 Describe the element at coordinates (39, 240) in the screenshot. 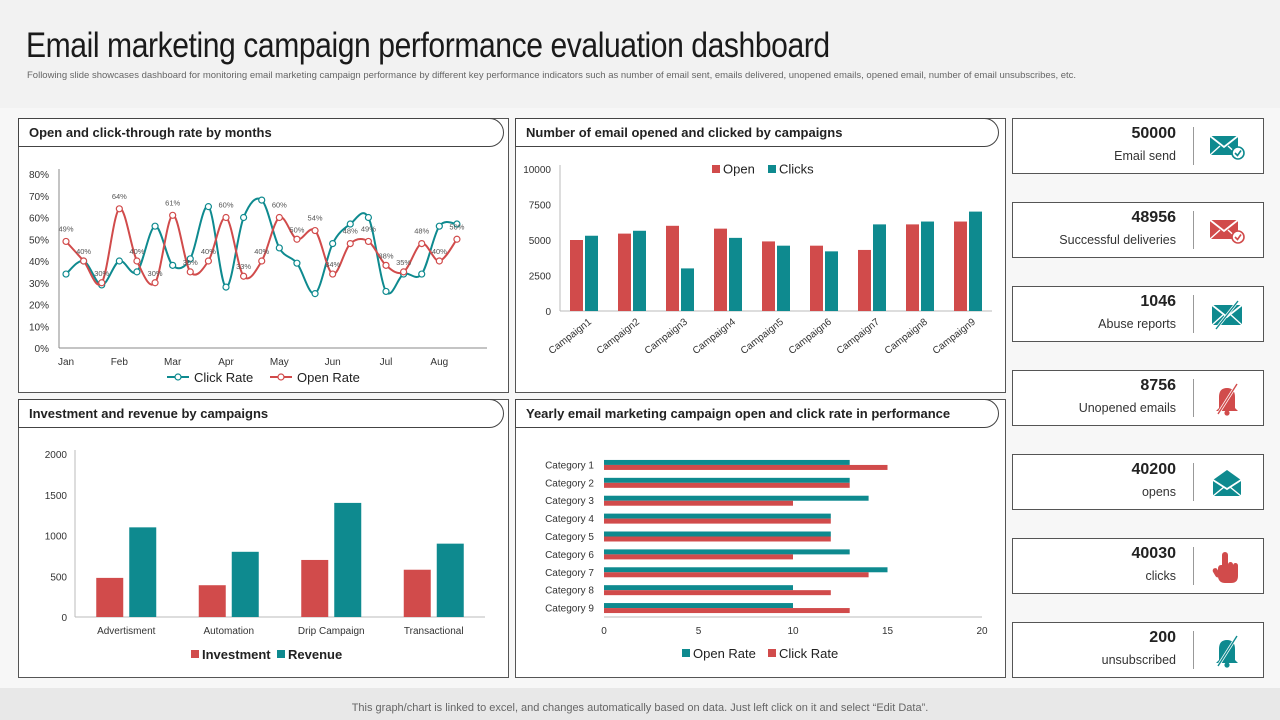

I see `y-tick-label: 50%` at that location.